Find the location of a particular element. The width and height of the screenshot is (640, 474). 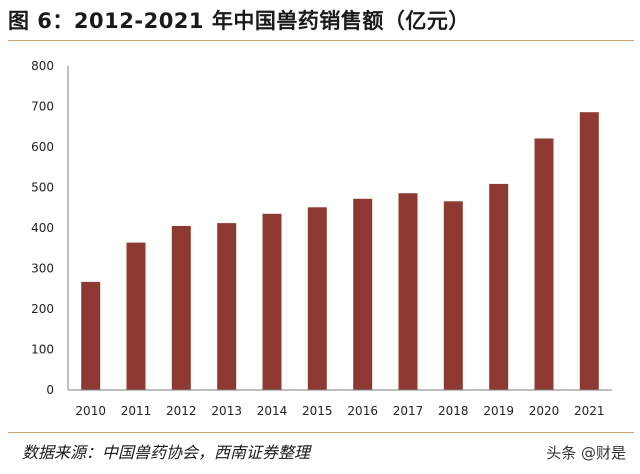

bar-2020 is located at coordinates (544, 264).